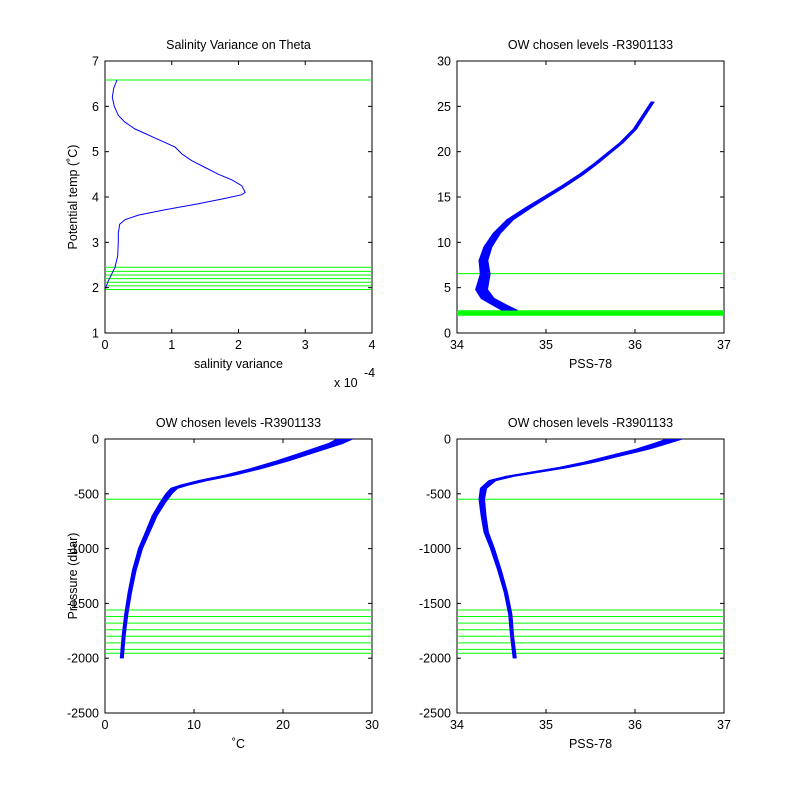 This screenshot has width=800, height=800. Describe the element at coordinates (238, 744) in the screenshot. I see `x-axis-label: ˚C` at that location.